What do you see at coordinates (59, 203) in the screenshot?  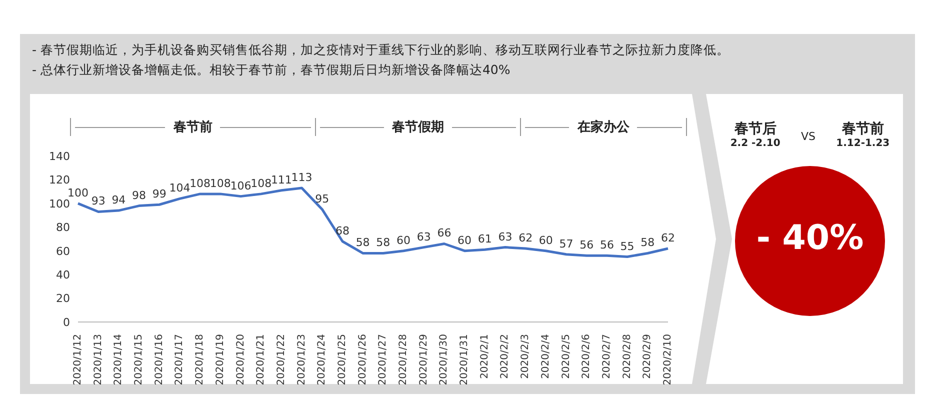 I see `y-tick-label: 100` at bounding box center [59, 203].